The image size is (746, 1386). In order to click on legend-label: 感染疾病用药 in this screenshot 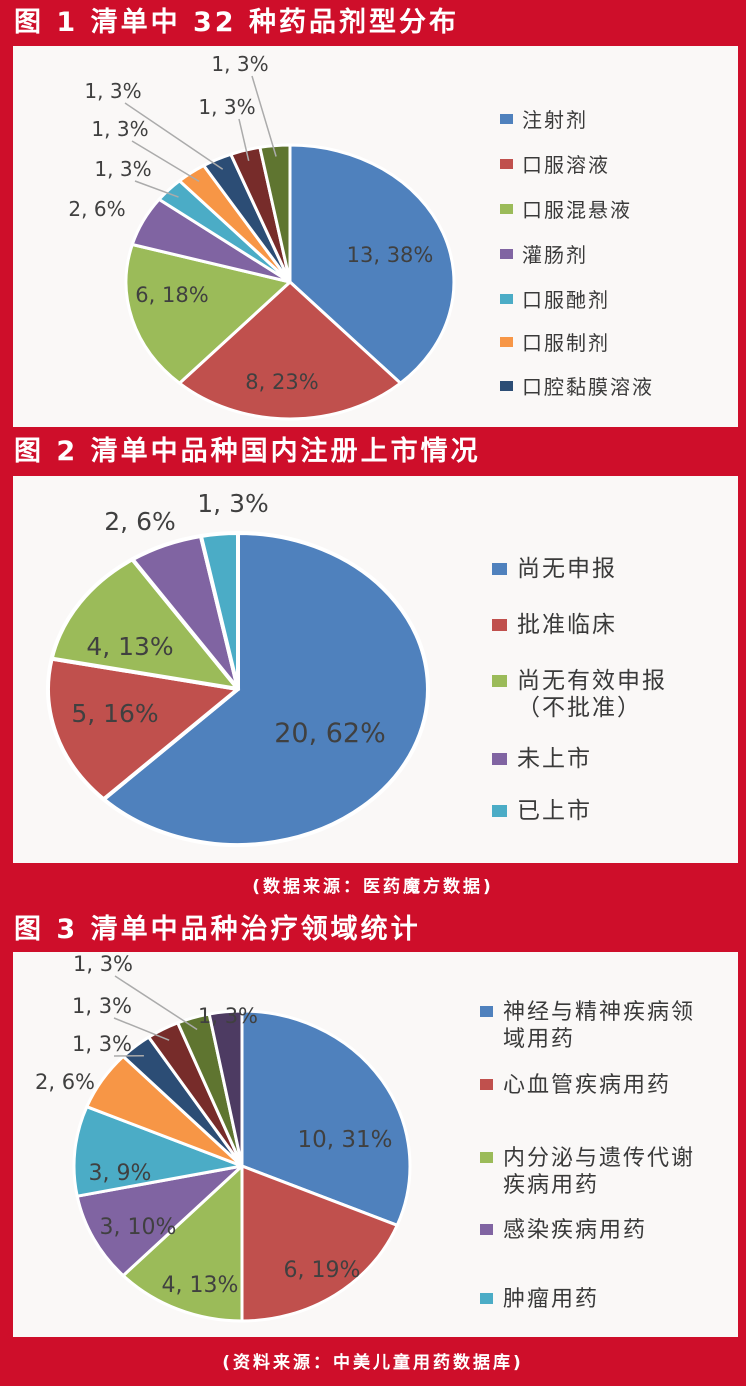, I will do `click(575, 1230)`.